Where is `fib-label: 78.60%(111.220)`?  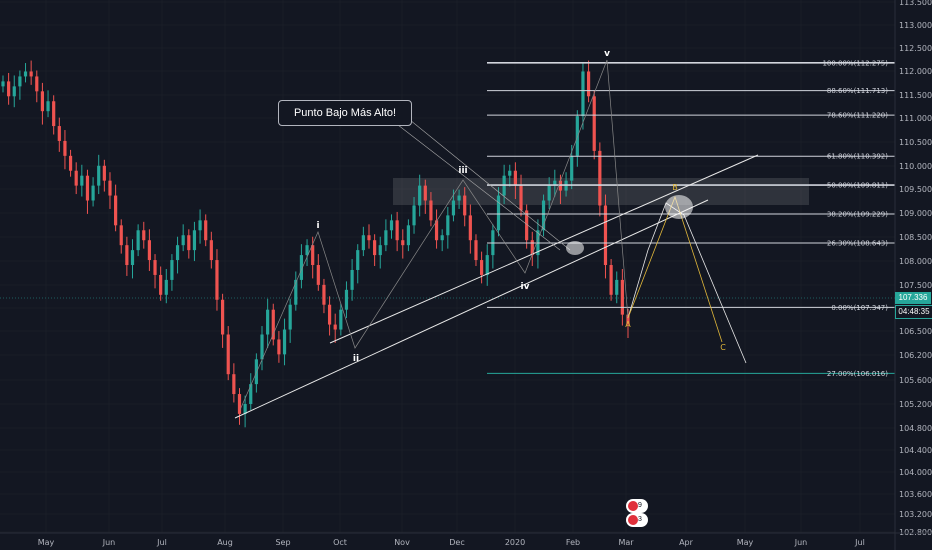 fib-label: 78.60%(111.220) is located at coordinates (857, 116).